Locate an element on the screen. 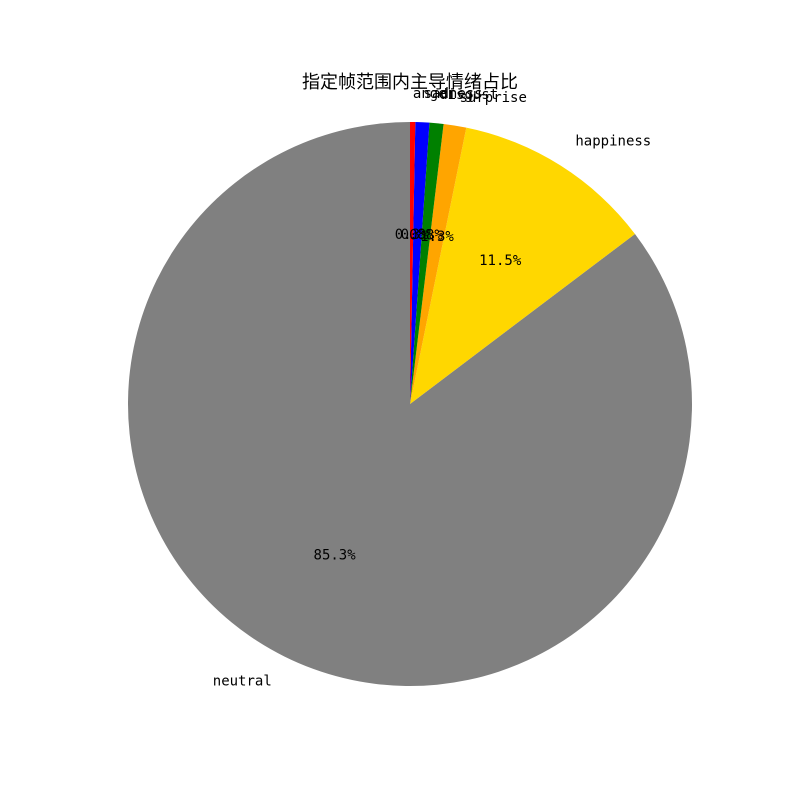 The height and width of the screenshot is (800, 800). slice-pct-sadness: 0.8% is located at coordinates (418, 235).